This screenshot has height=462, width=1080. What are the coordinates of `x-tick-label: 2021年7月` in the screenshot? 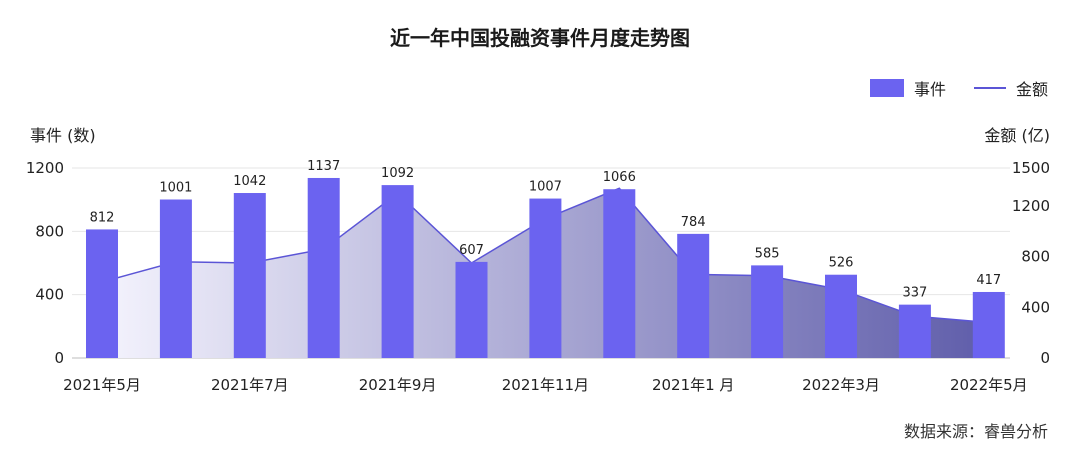 It's located at (250, 385).